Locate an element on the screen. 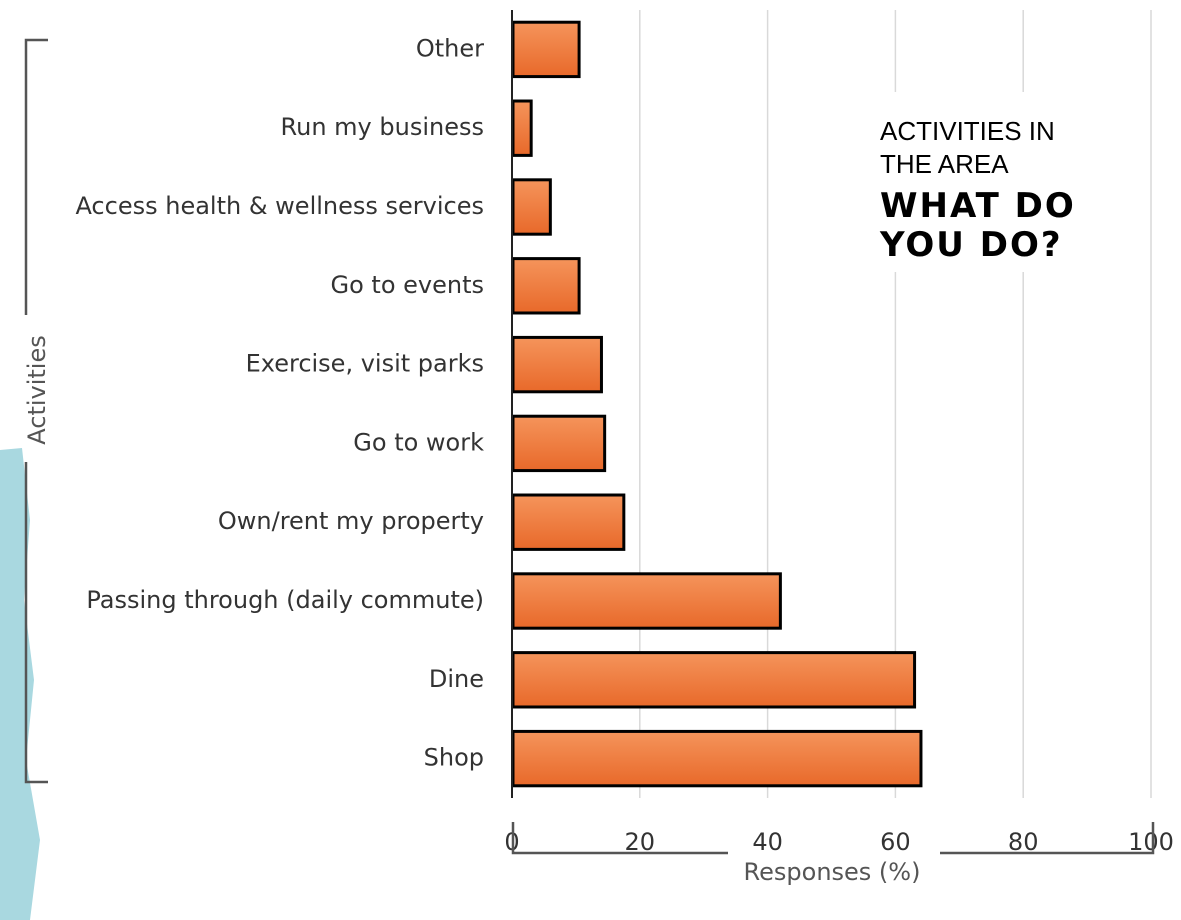 The height and width of the screenshot is (920, 1181). heading-line-1: ACTIVITIES IN is located at coordinates (967, 131).